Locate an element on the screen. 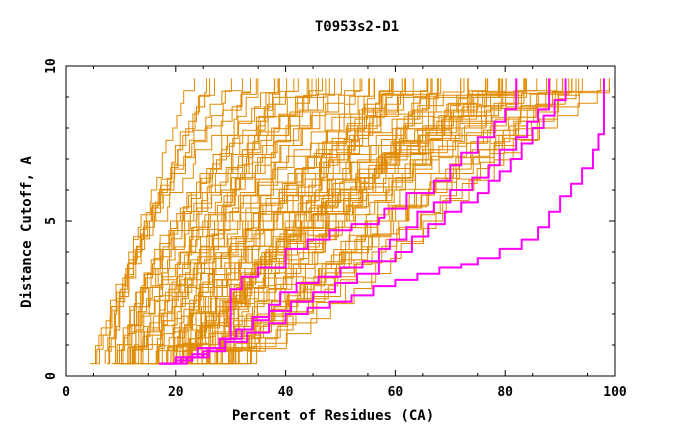  chart-title: T0953s2-D1 is located at coordinates (357, 27).